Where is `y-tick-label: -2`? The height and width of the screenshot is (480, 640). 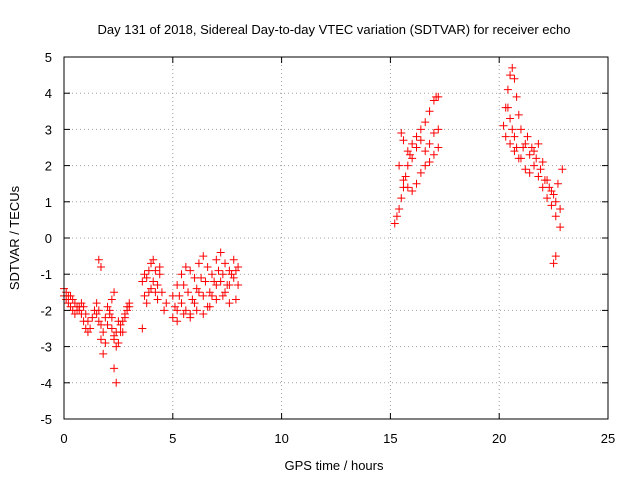
y-tick-label: -2 is located at coordinates (46, 310).